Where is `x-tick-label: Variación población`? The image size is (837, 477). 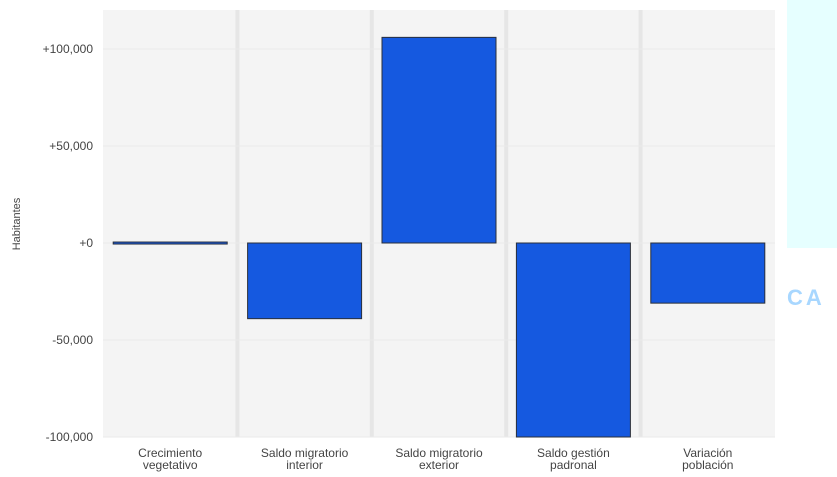
x-tick-label: Variación población is located at coordinates (707, 459).